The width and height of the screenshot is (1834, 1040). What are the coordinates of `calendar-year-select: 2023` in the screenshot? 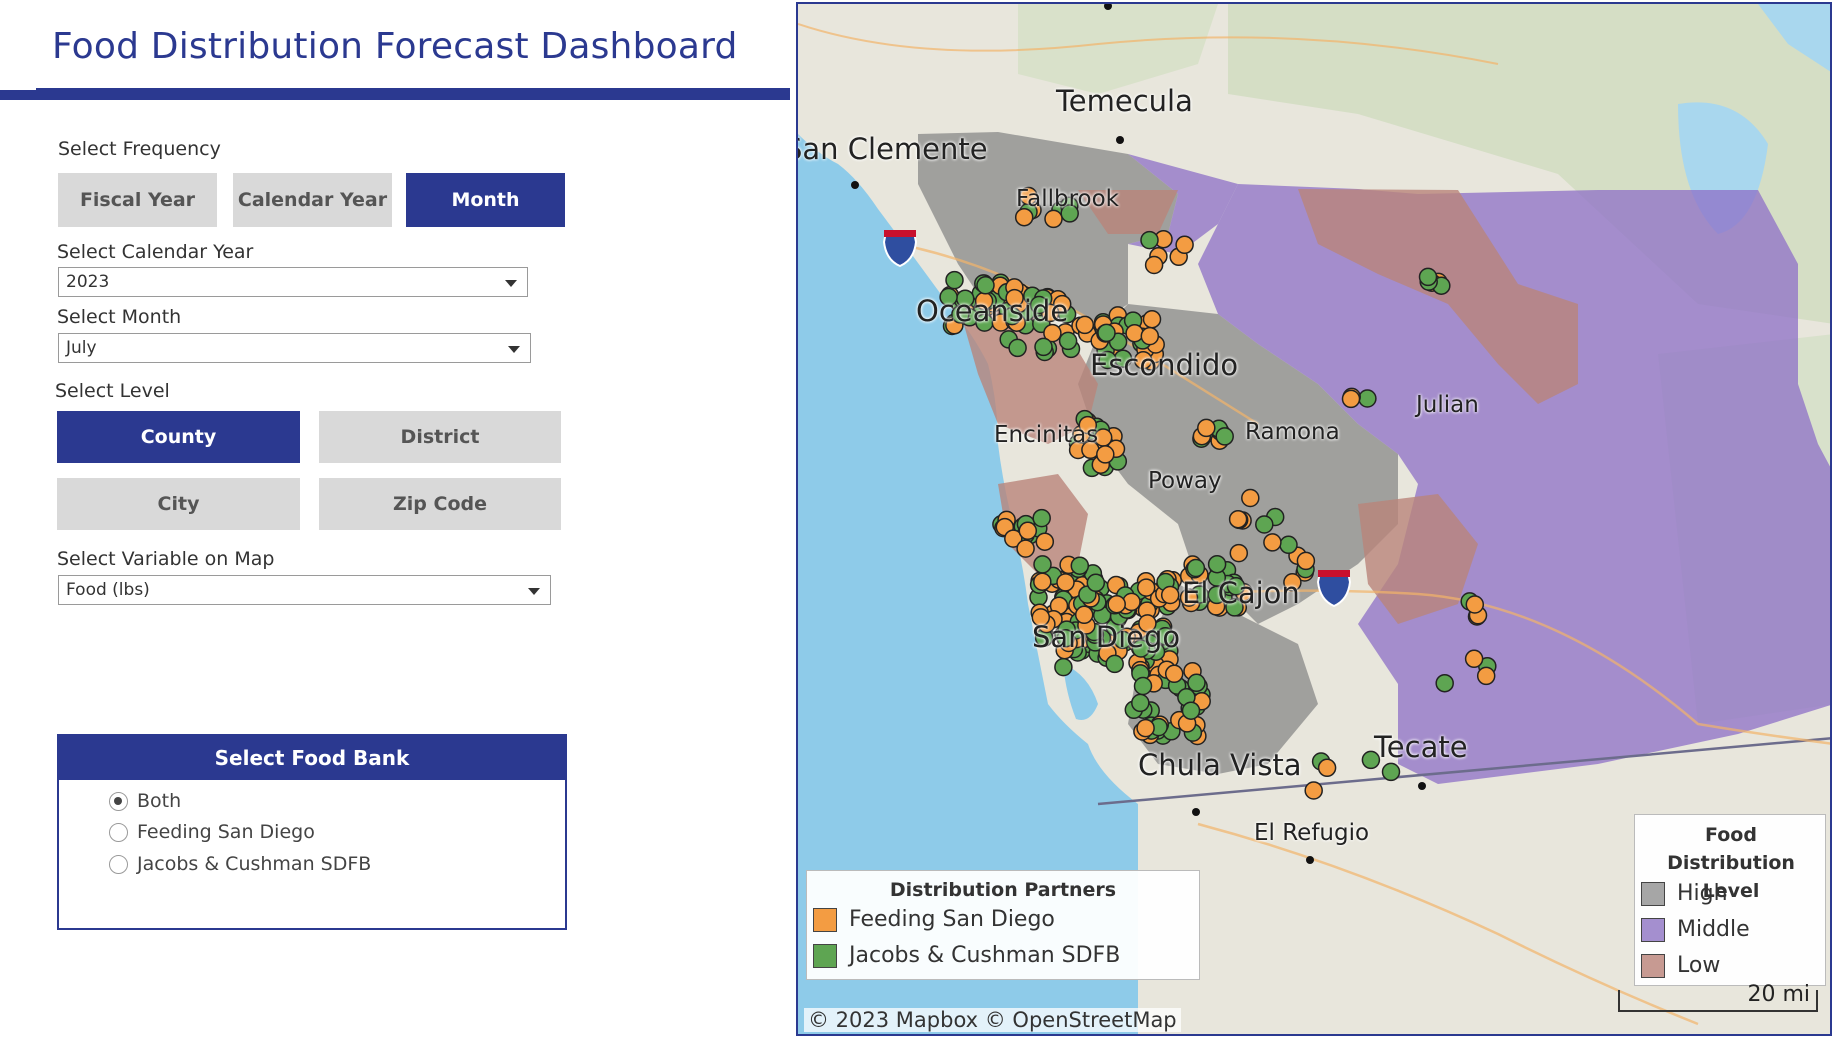 It's located at (293, 282).